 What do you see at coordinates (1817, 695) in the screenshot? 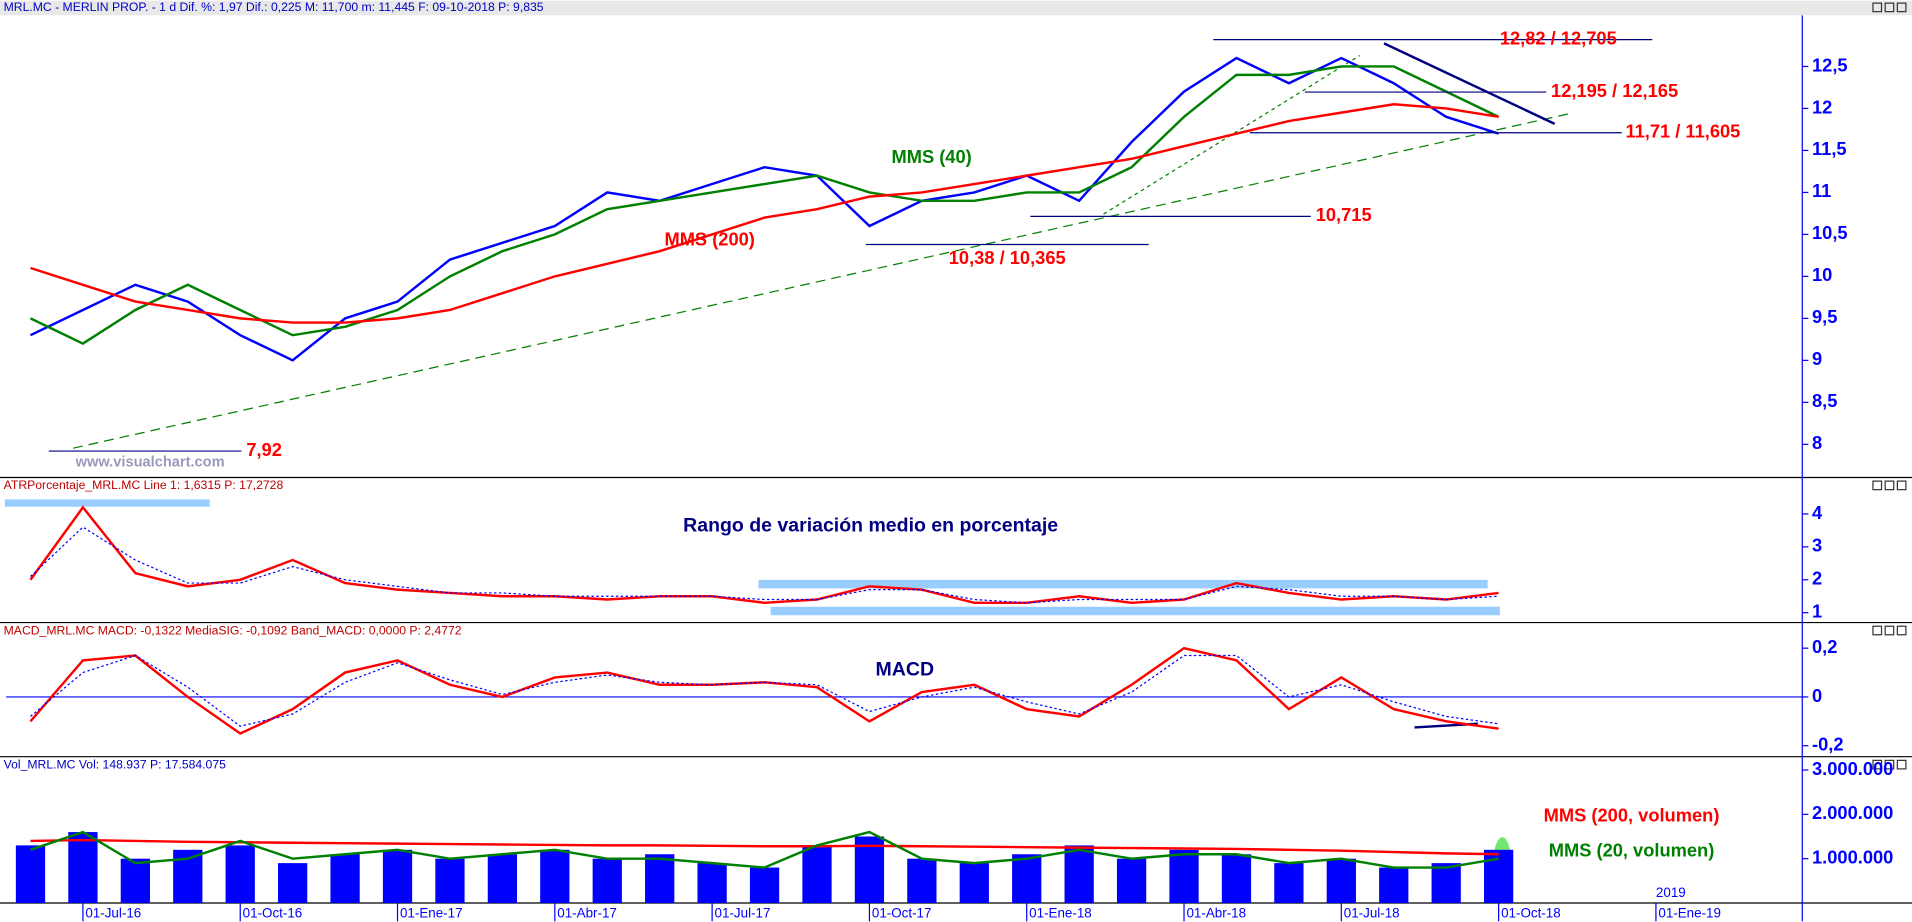
I see `y-tick-label: 0` at bounding box center [1817, 695].